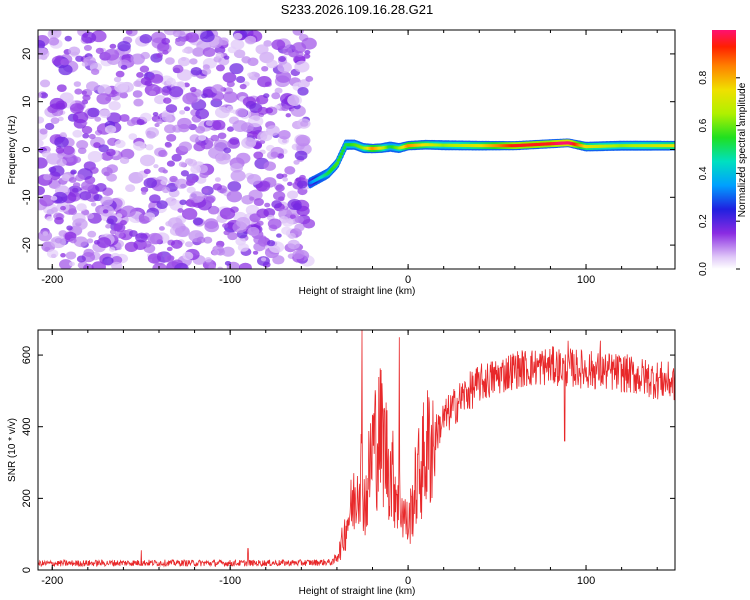  I want to click on x-tick-label: -200, so click(52, 581).